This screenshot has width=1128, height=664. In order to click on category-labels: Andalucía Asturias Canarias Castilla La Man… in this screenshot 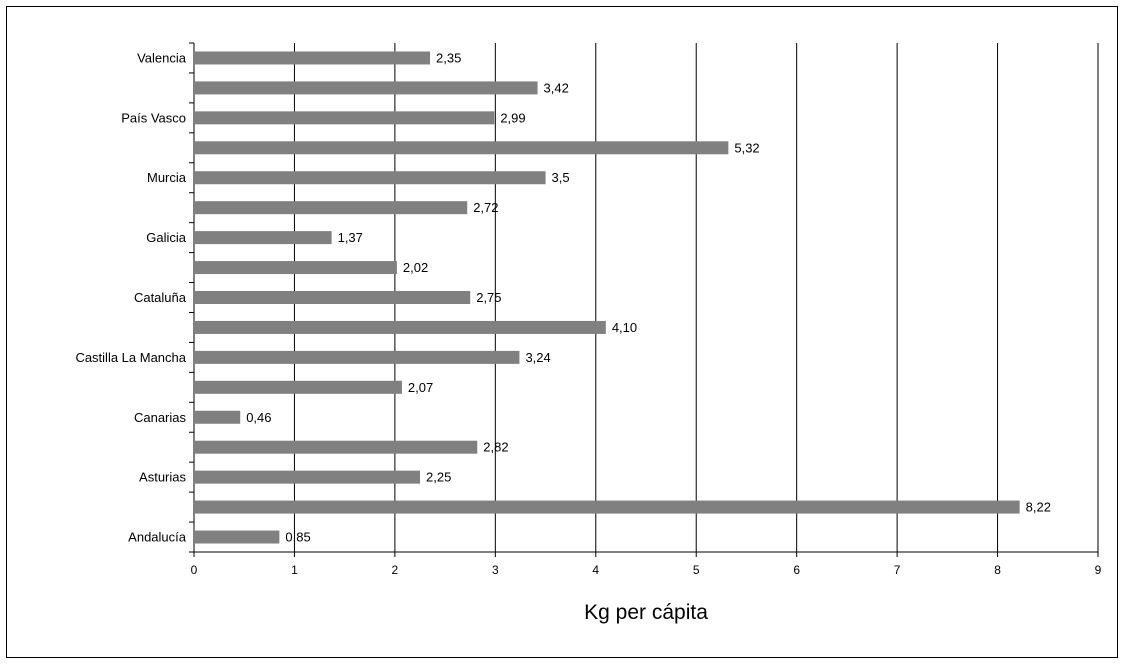, I will do `click(130, 297)`.